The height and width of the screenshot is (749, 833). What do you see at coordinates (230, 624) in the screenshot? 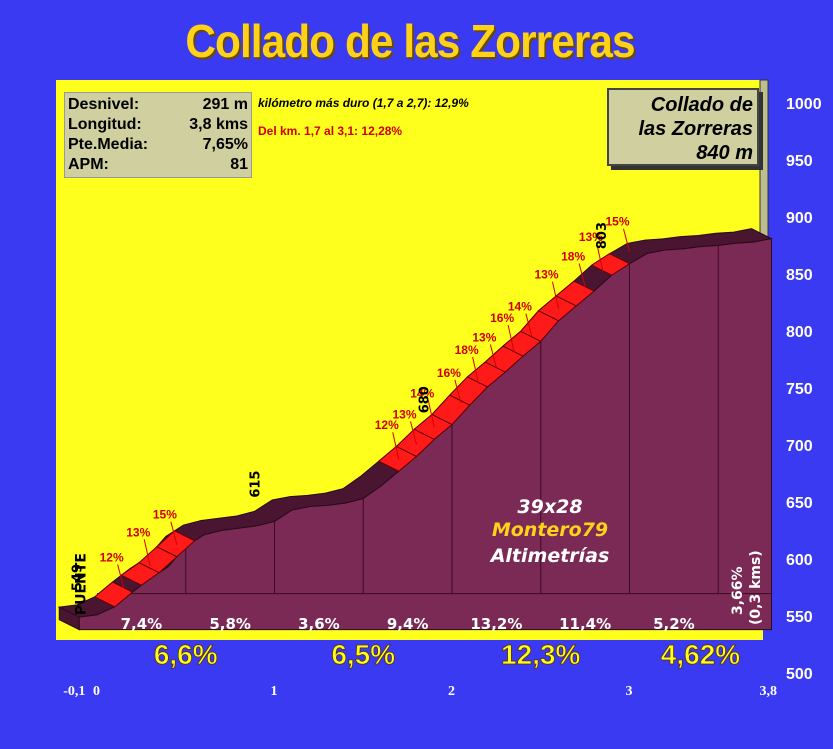
I see `section-slope-label: 5,8%` at bounding box center [230, 624].